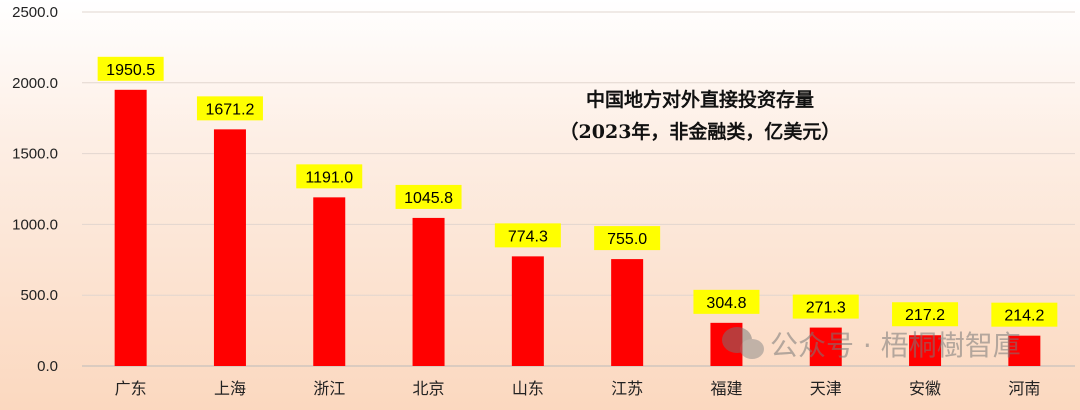 The height and width of the screenshot is (410, 1080). Describe the element at coordinates (1024, 388) in the screenshot. I see `x-tick-label: 河南` at that location.